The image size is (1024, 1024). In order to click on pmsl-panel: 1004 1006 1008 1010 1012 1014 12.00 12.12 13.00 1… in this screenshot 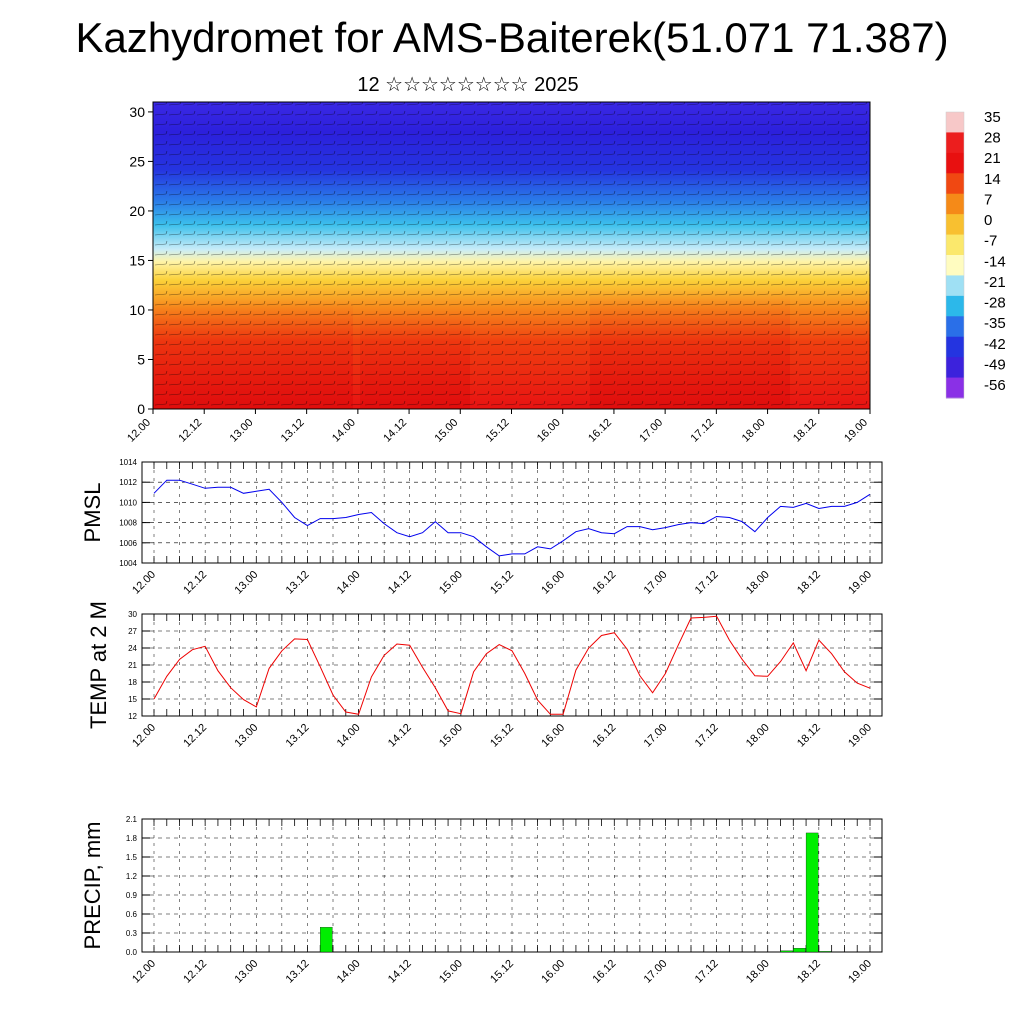, I will do `click(481, 527)`.